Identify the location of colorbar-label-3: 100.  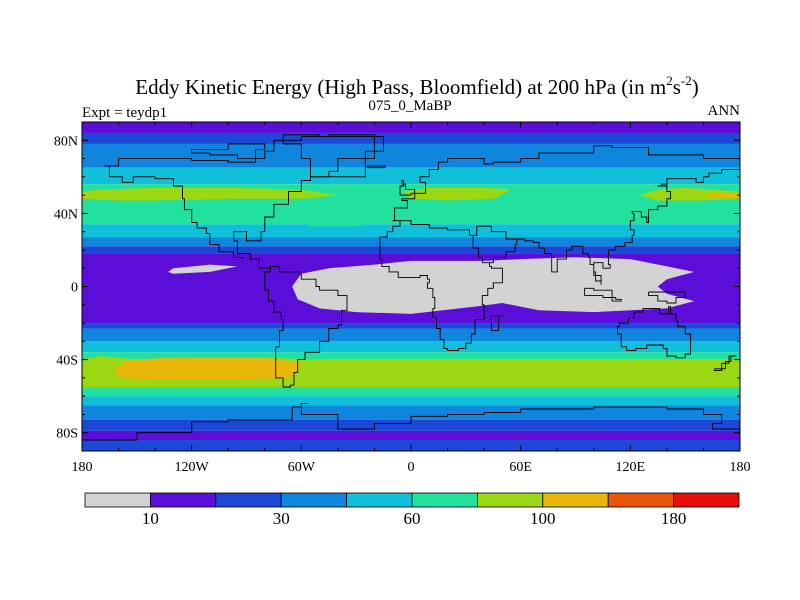
(543, 518).